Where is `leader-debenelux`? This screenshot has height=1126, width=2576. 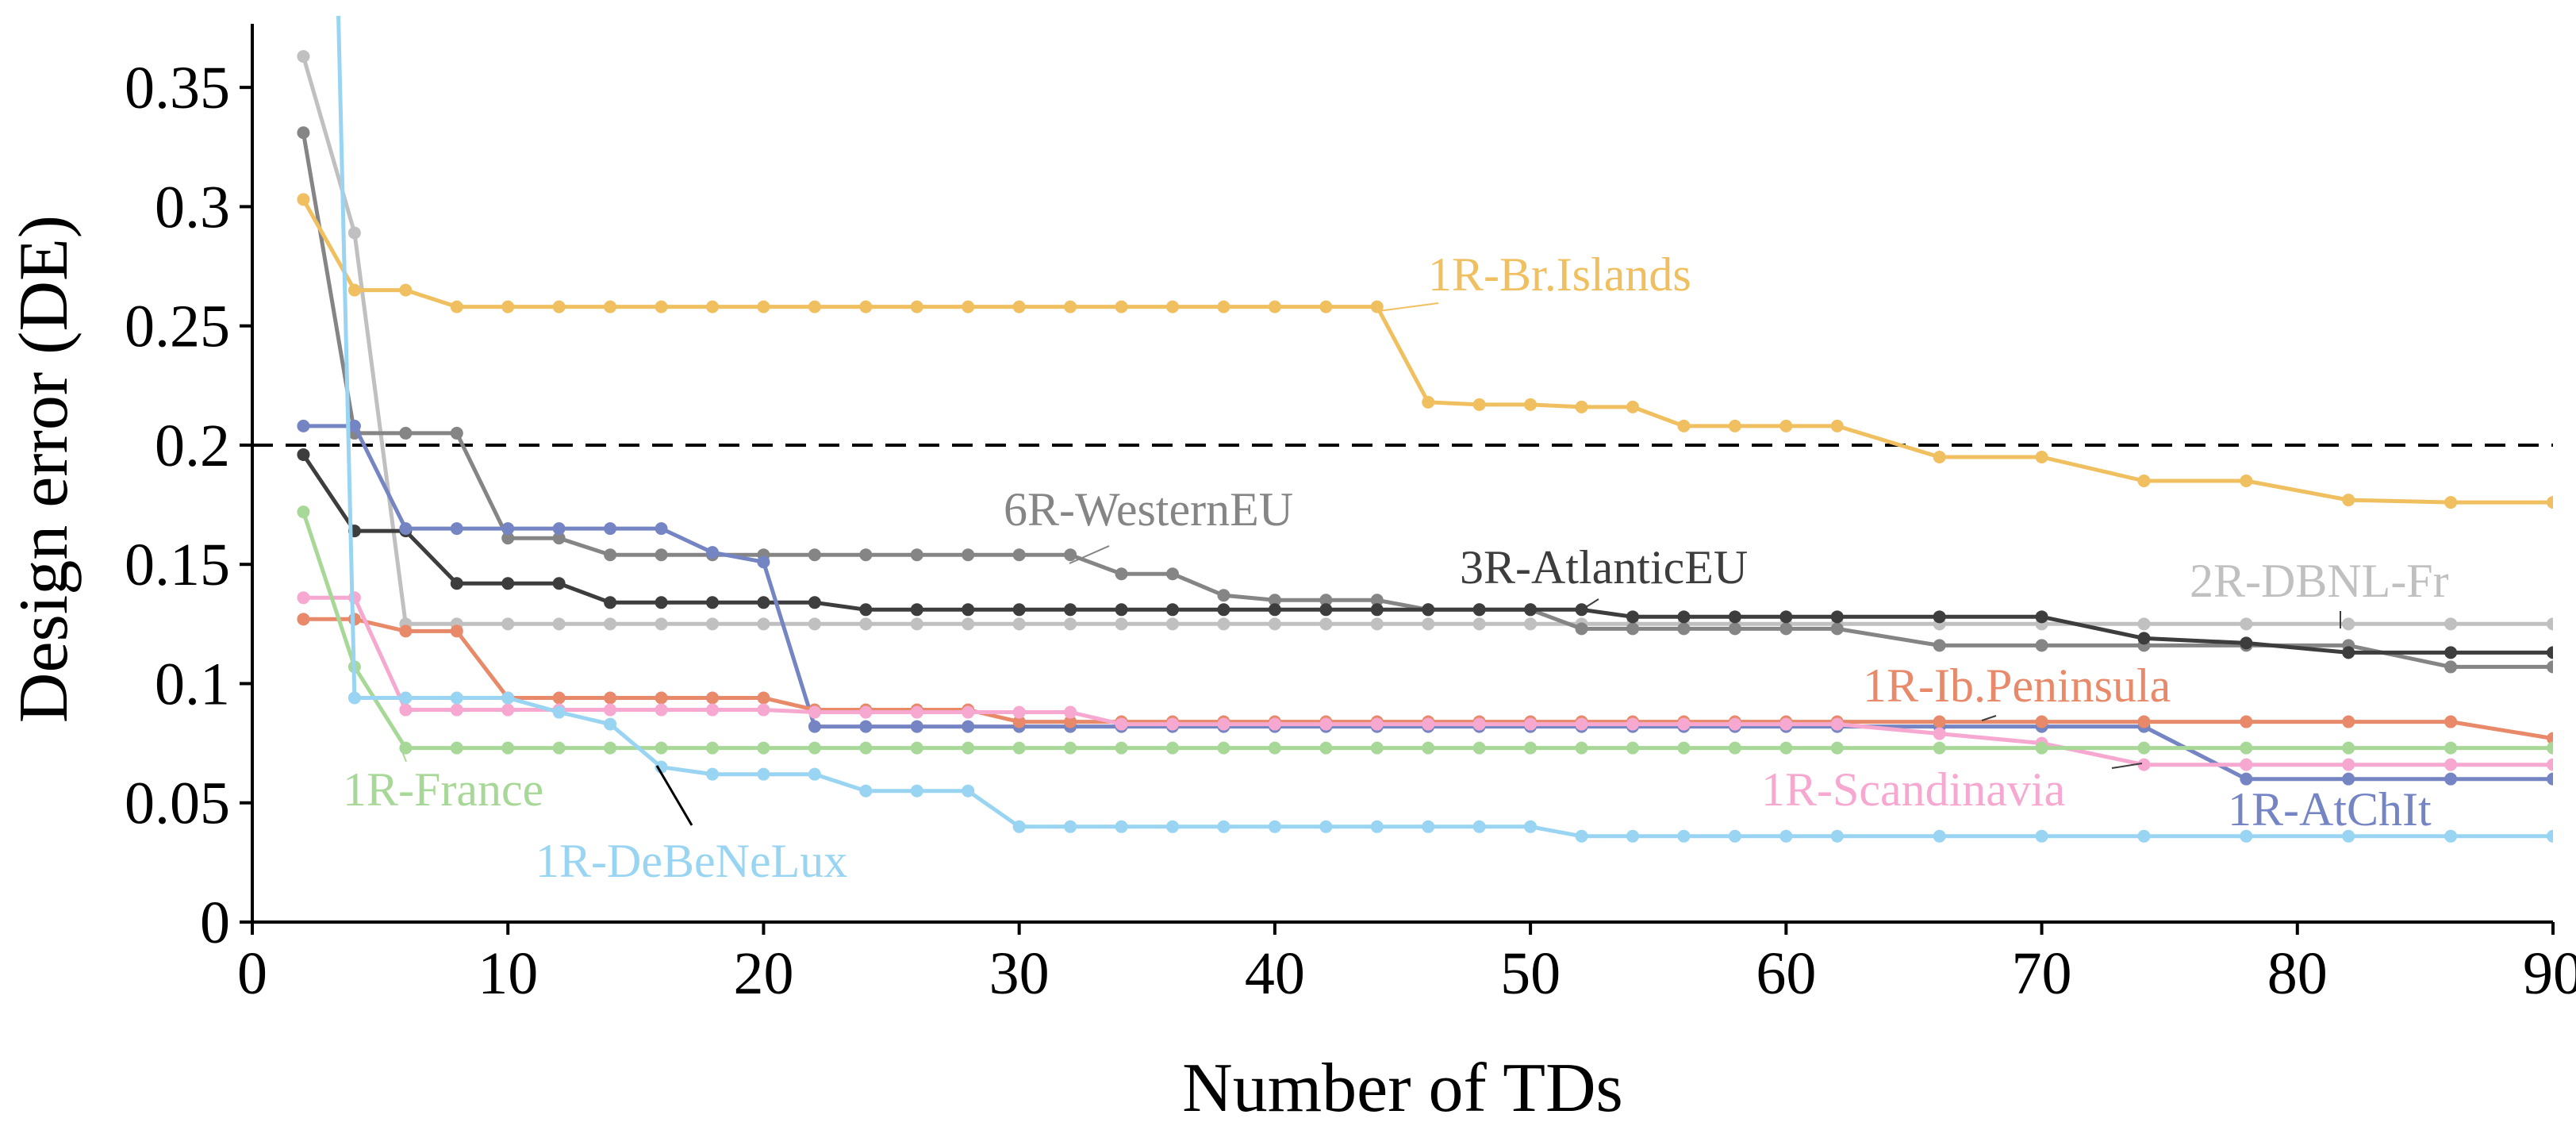
leader-debenelux is located at coordinates (674, 795).